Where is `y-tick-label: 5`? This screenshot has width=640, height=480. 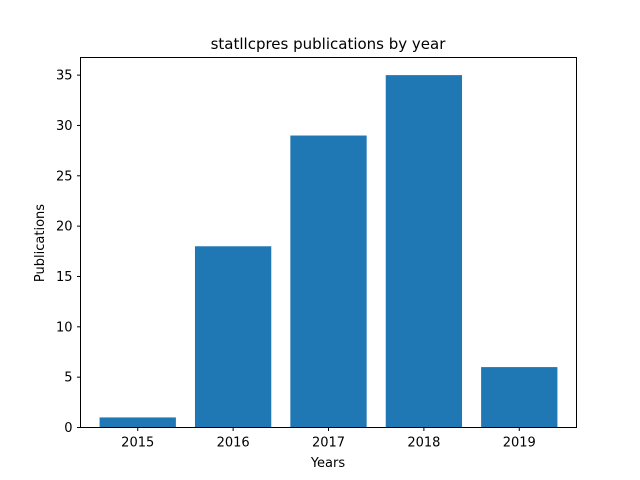 y-tick-label: 5 is located at coordinates (68, 378).